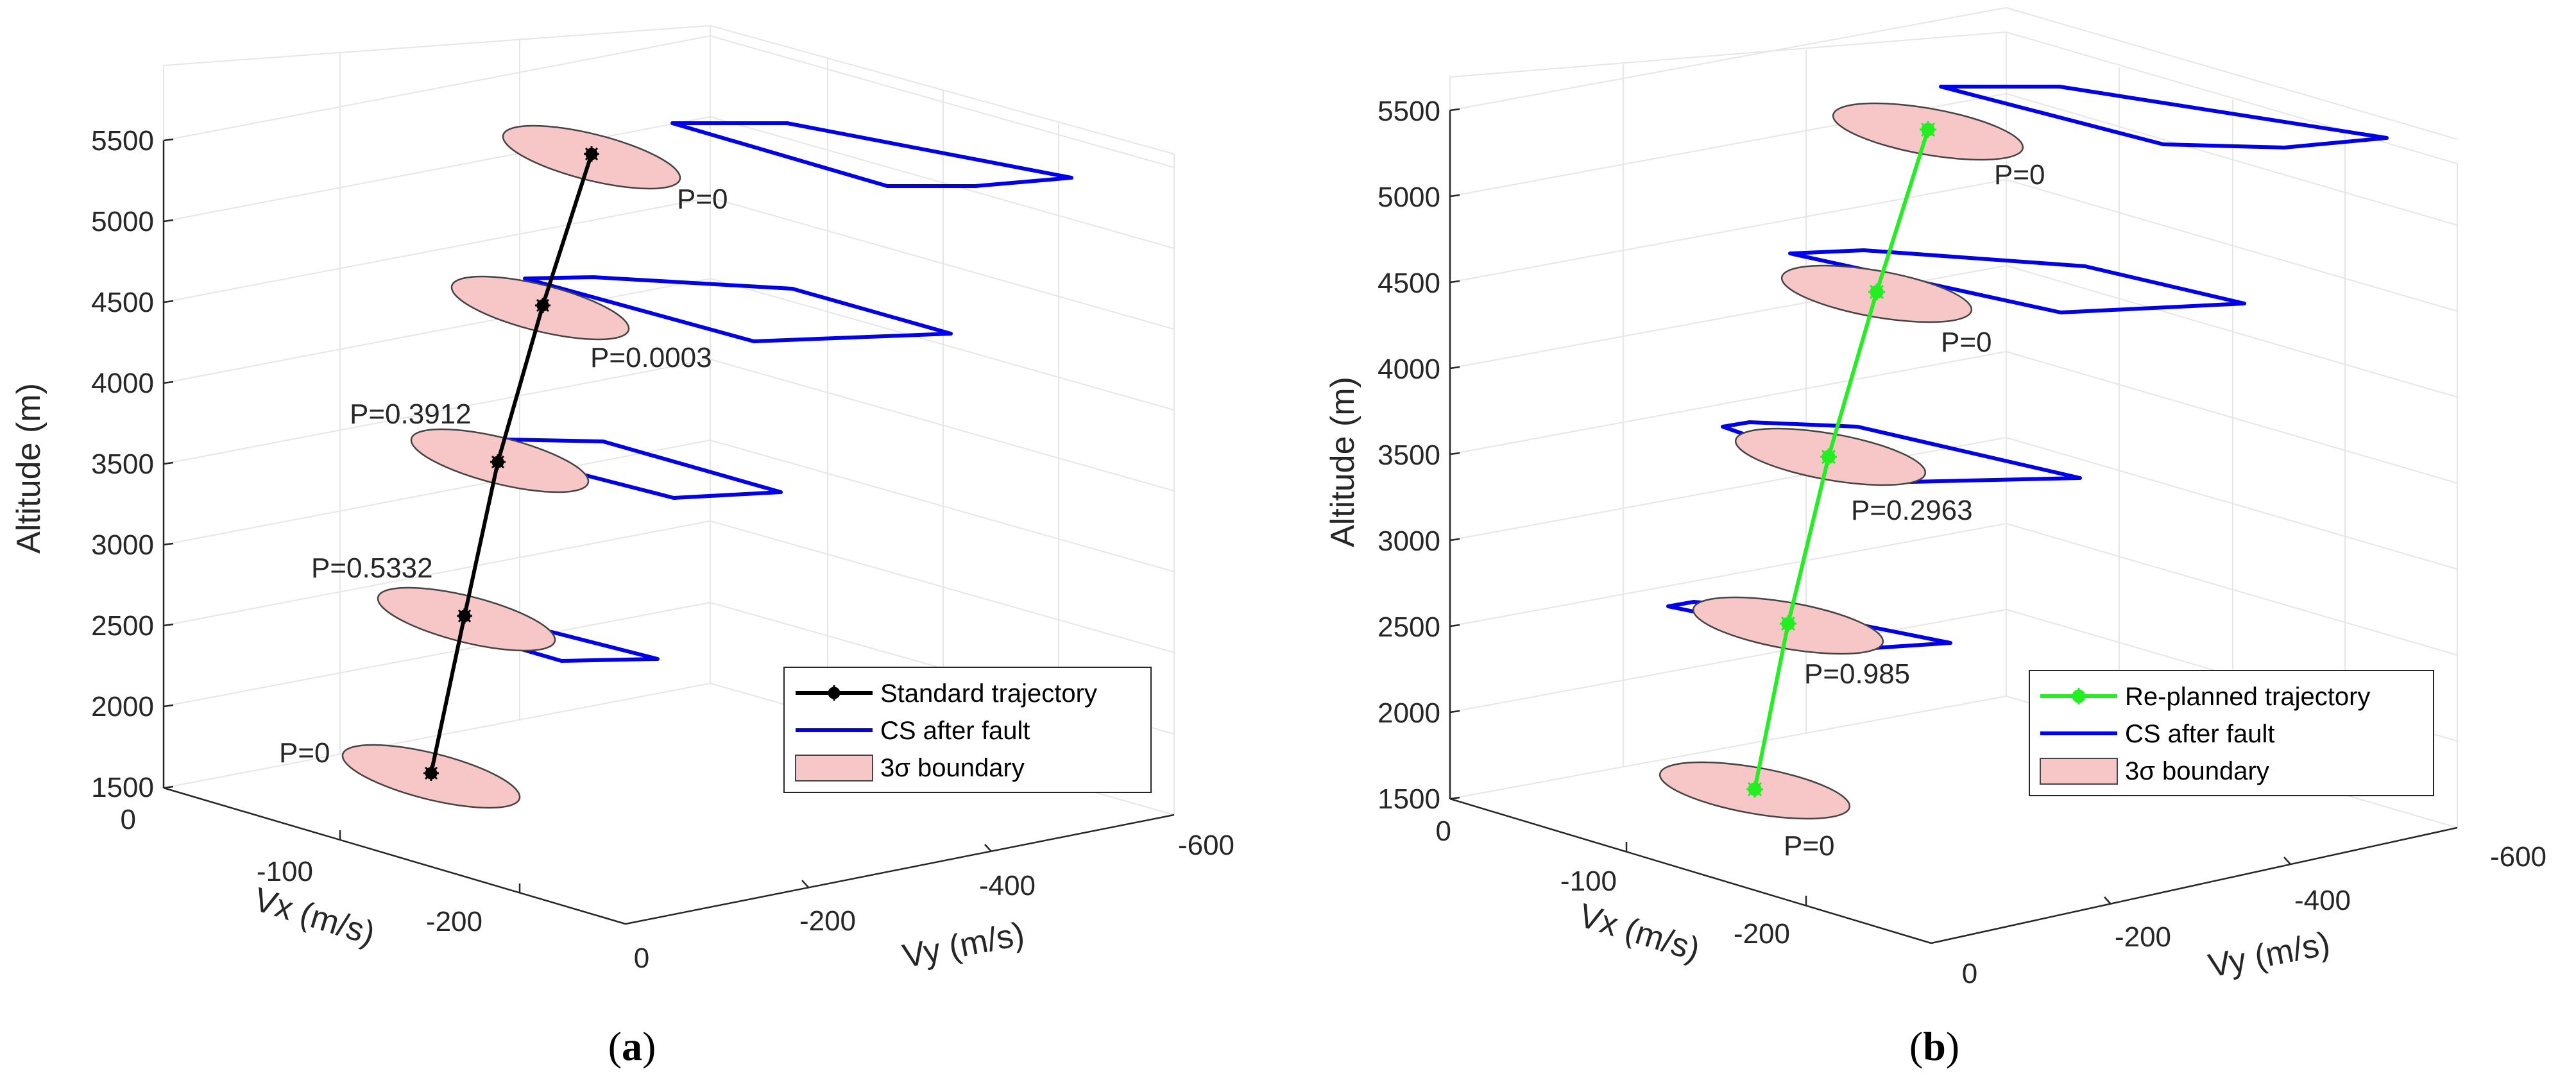 The width and height of the screenshot is (2576, 1076). I want to click on trajectory-b, so click(1841, 459).